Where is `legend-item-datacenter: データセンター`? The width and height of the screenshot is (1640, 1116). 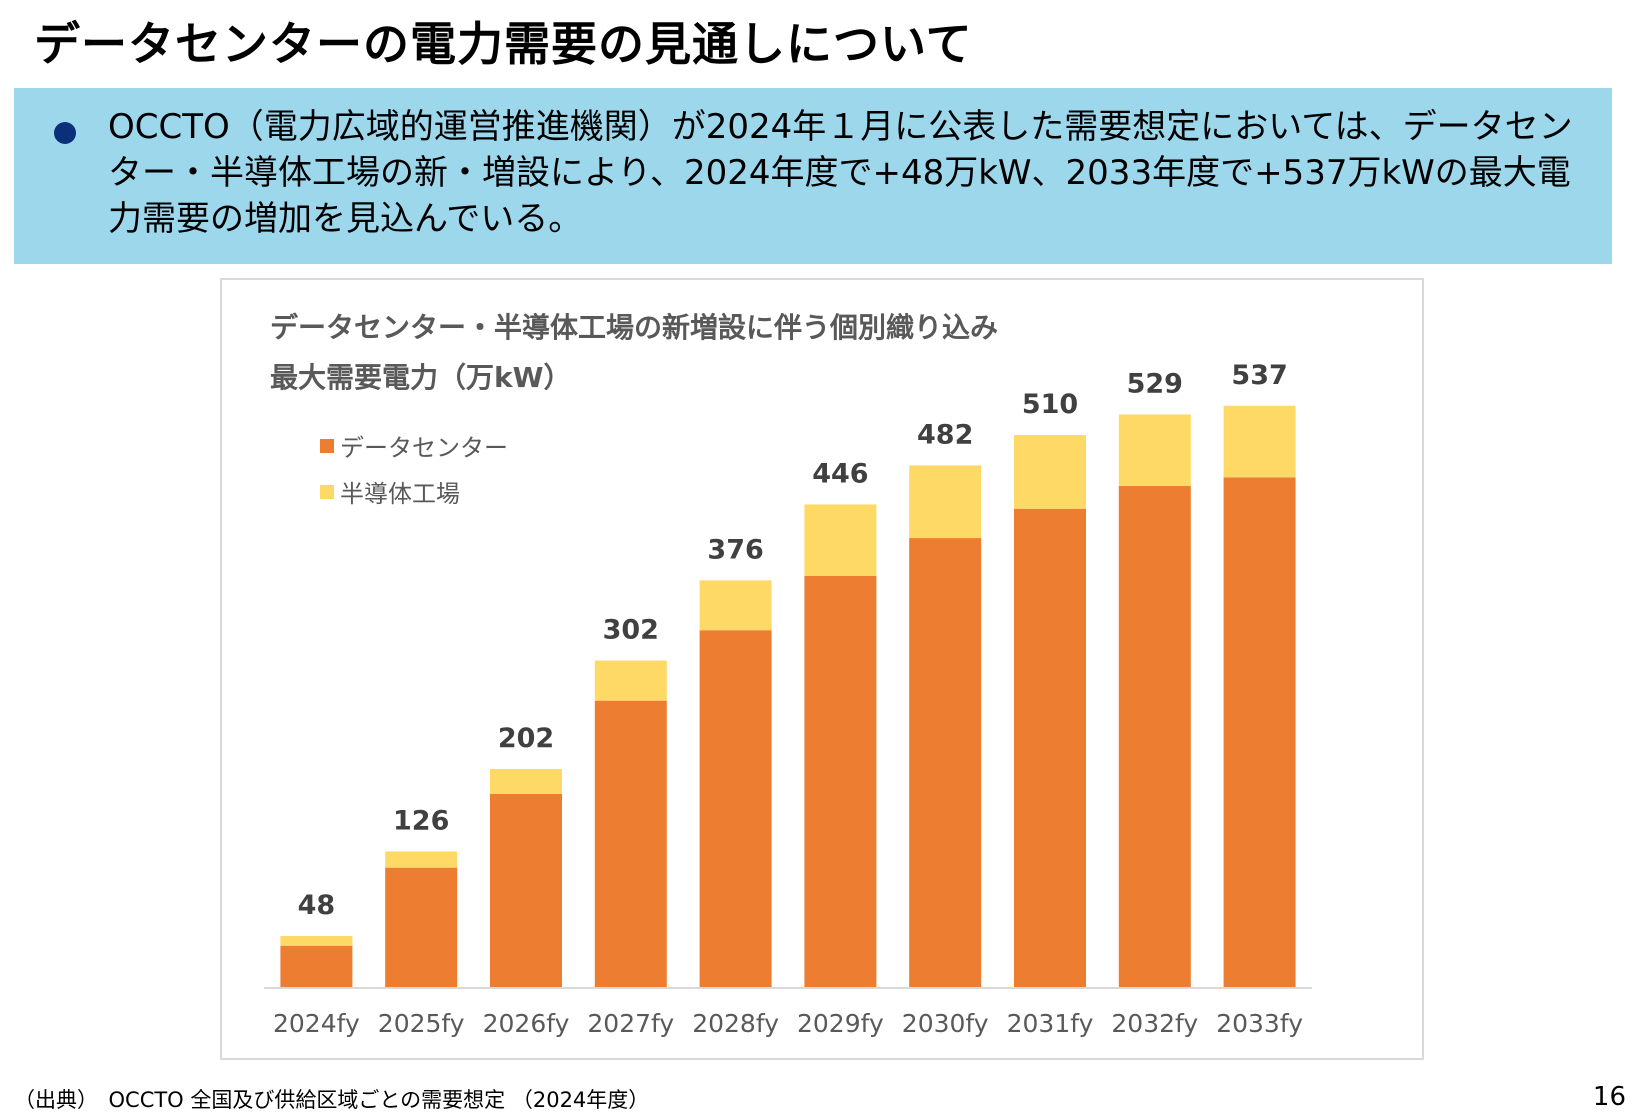
legend-item-datacenter: データセンター is located at coordinates (414, 445).